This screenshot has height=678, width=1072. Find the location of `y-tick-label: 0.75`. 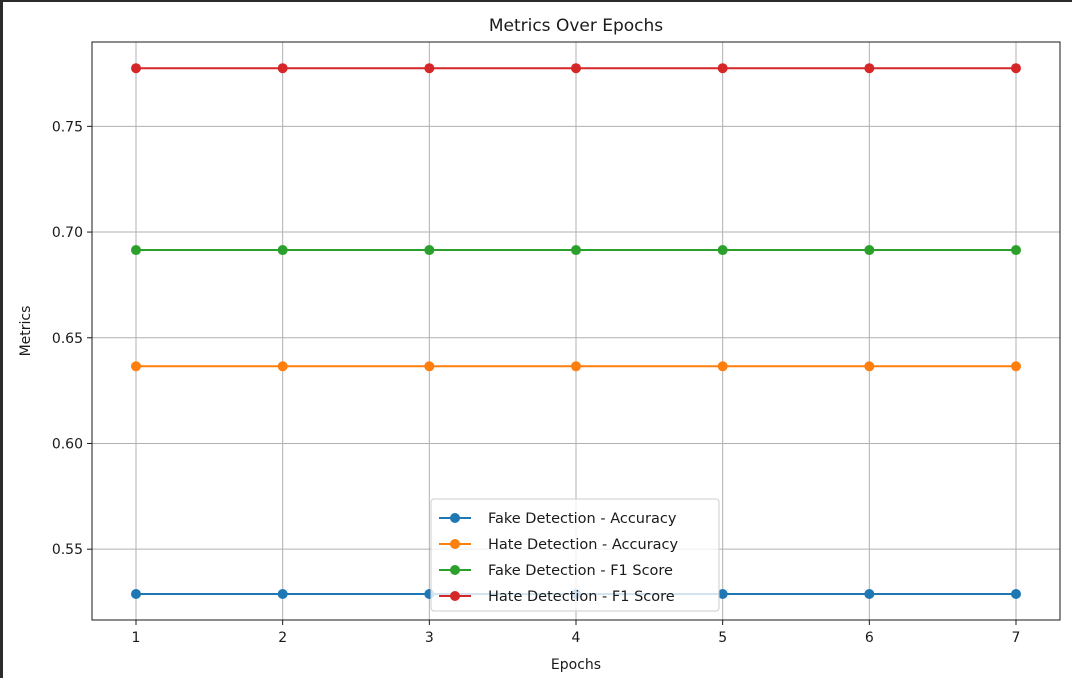

y-tick-label: 0.75 is located at coordinates (67, 127).